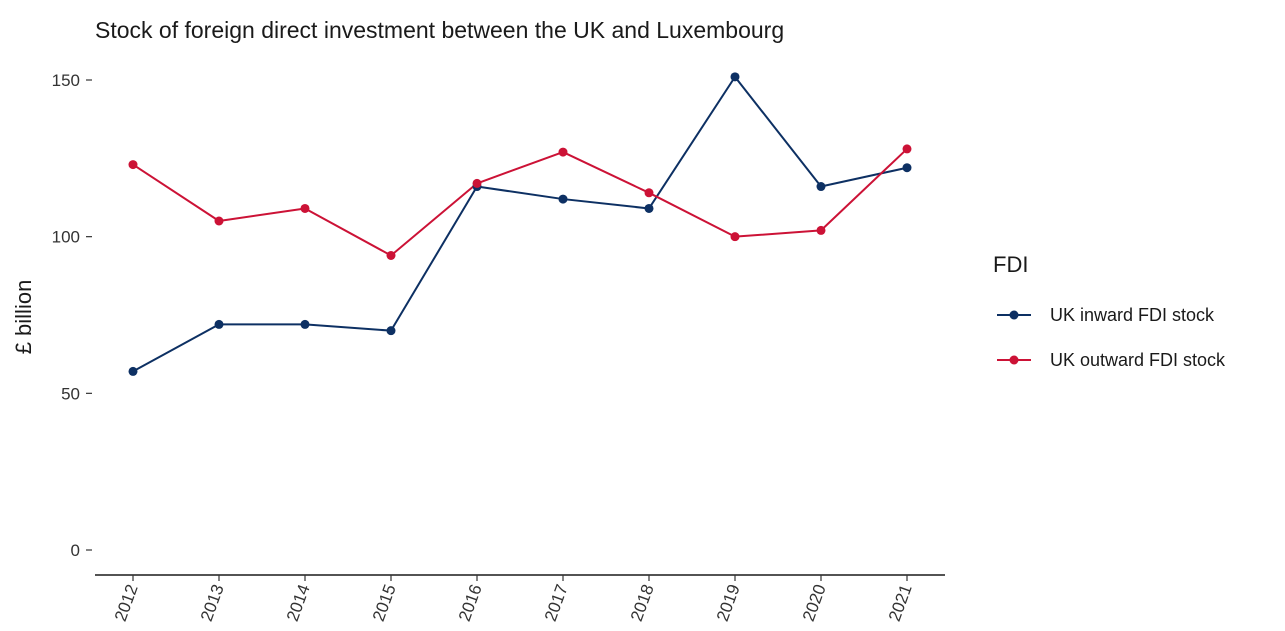  What do you see at coordinates (520, 599) in the screenshot?
I see `x-axis: 2012 2013 2014 2015 2016 2017 2018 2019 2020 2021` at bounding box center [520, 599].